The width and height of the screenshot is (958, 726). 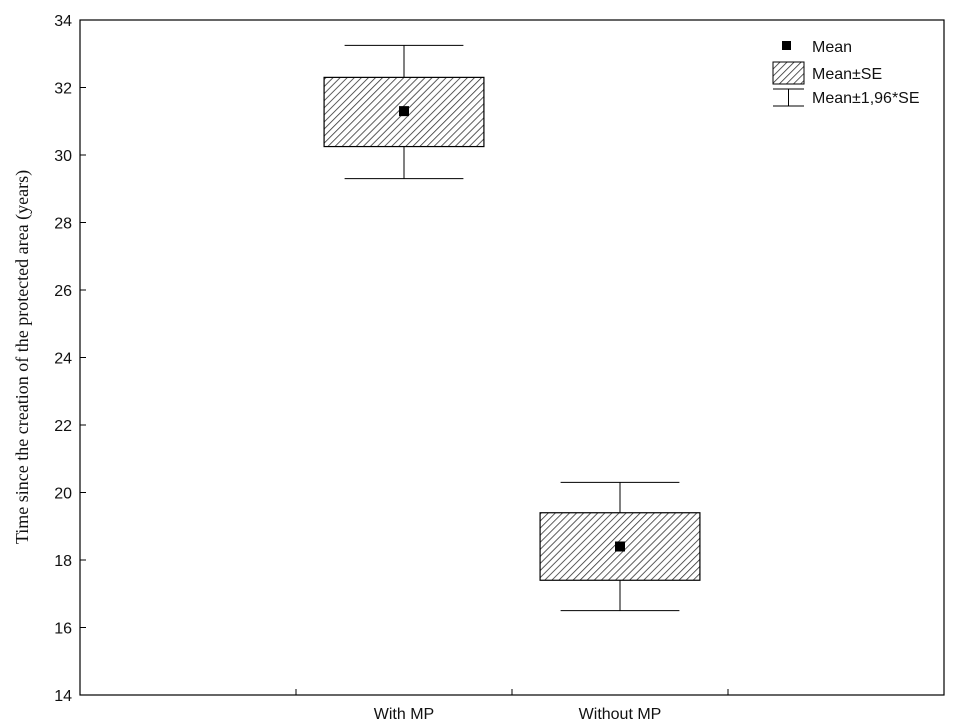 I want to click on legend: Mean Mean±SE Mean±1,96*SE, so click(x=846, y=73).